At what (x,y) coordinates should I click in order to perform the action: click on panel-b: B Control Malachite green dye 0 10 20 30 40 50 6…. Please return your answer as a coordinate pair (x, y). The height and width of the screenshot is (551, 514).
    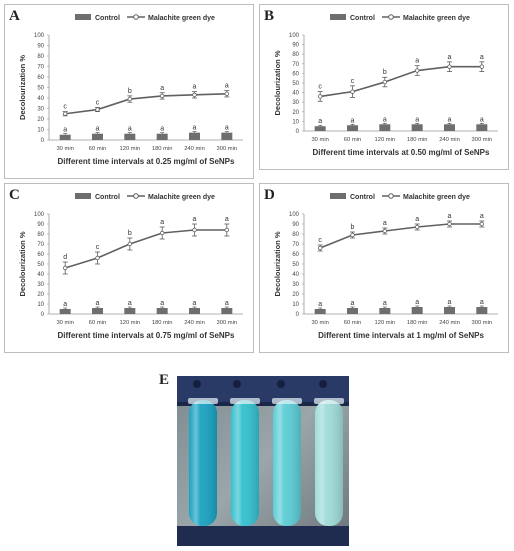
    Looking at the image, I should click on (384, 87).